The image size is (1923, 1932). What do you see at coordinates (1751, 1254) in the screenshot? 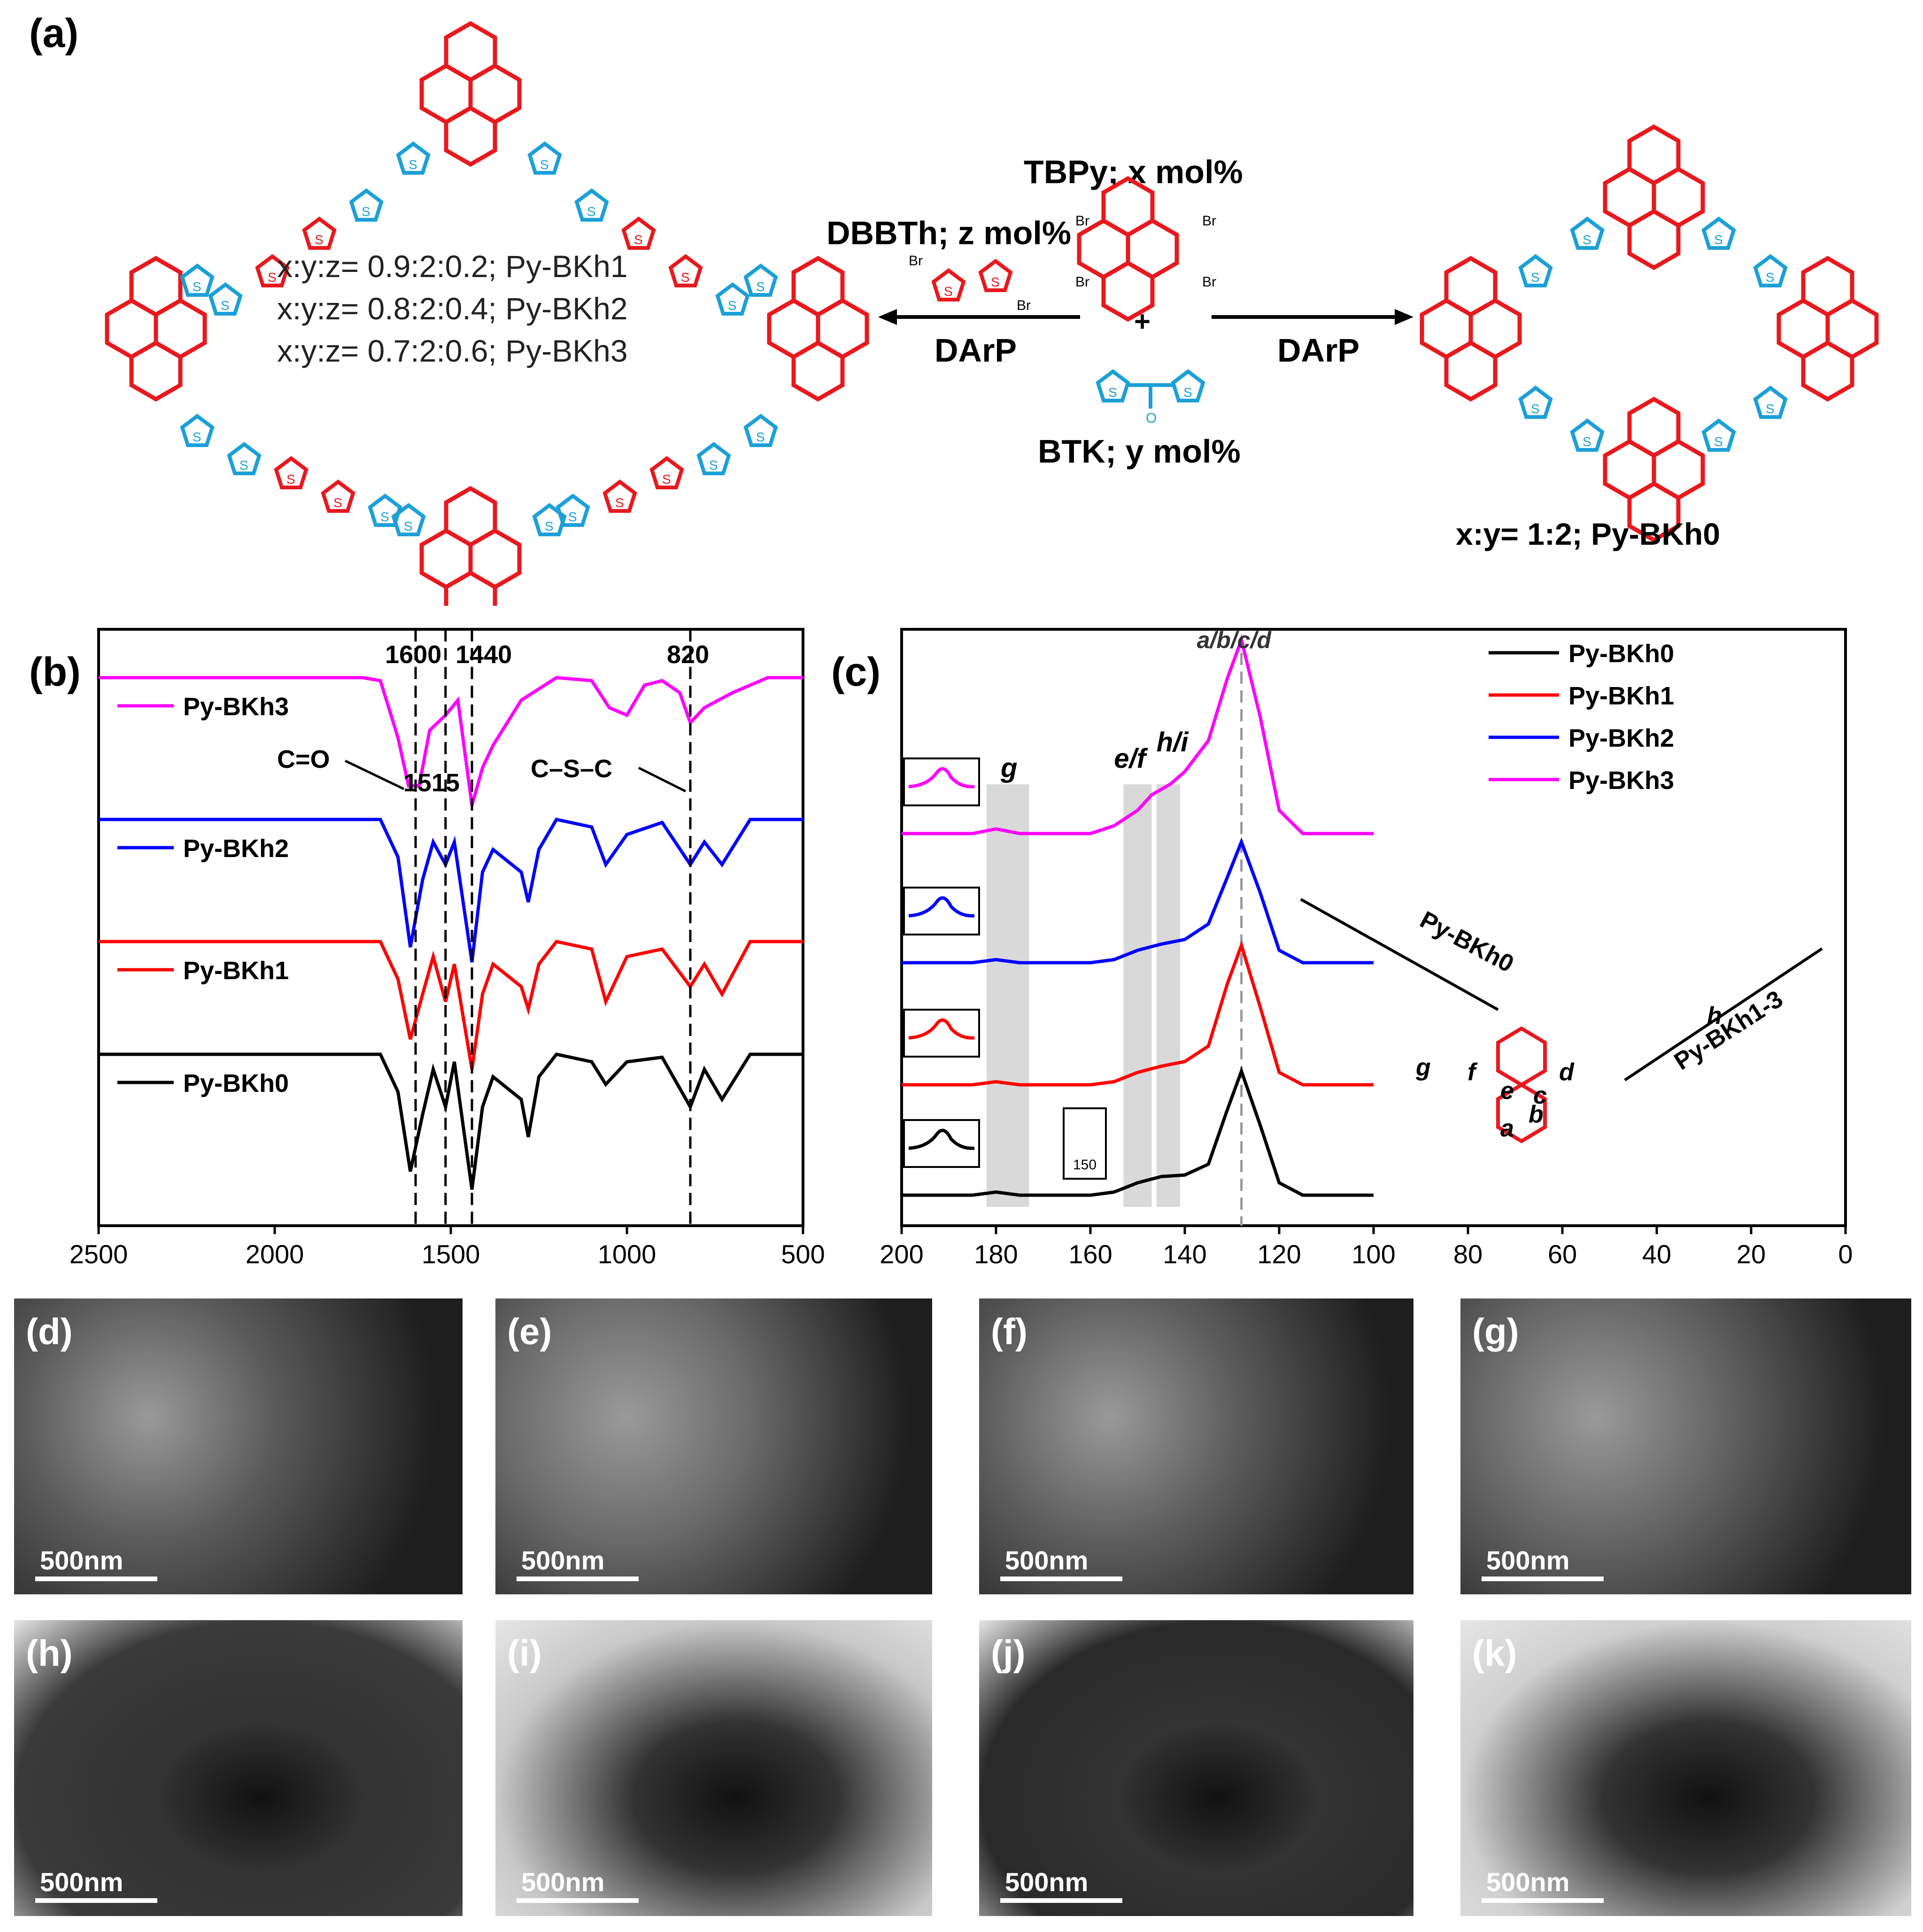
I see `nmr-tick-label: 20` at bounding box center [1751, 1254].